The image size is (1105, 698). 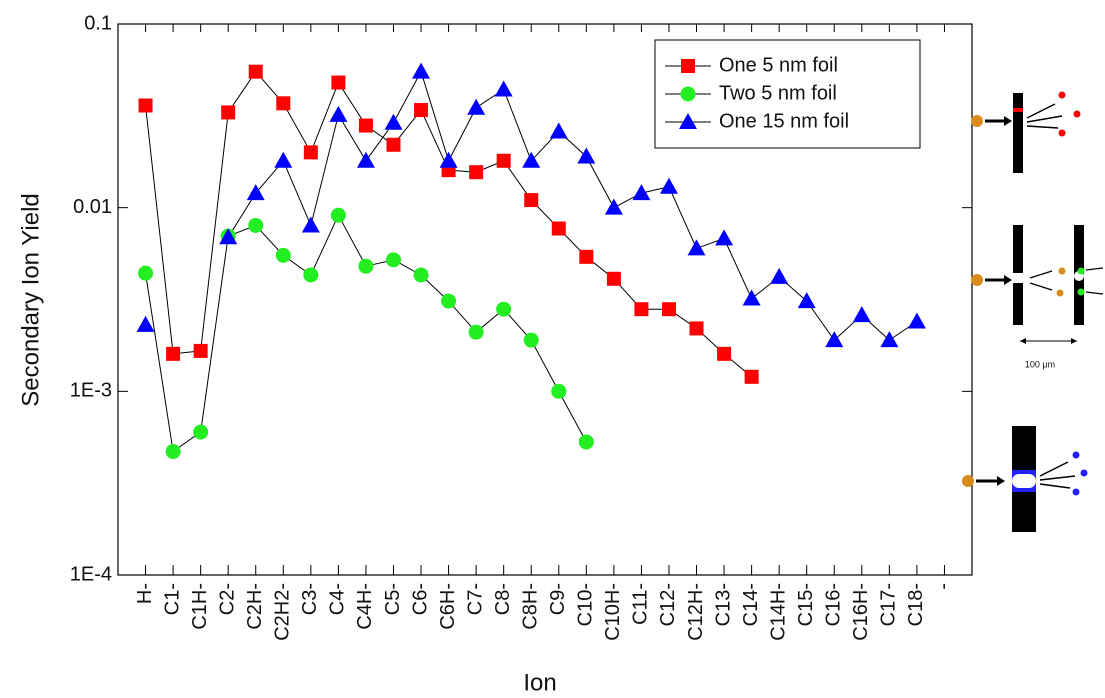 What do you see at coordinates (420, 599) in the screenshot?
I see `x-tick-label: C6-` at bounding box center [420, 599].